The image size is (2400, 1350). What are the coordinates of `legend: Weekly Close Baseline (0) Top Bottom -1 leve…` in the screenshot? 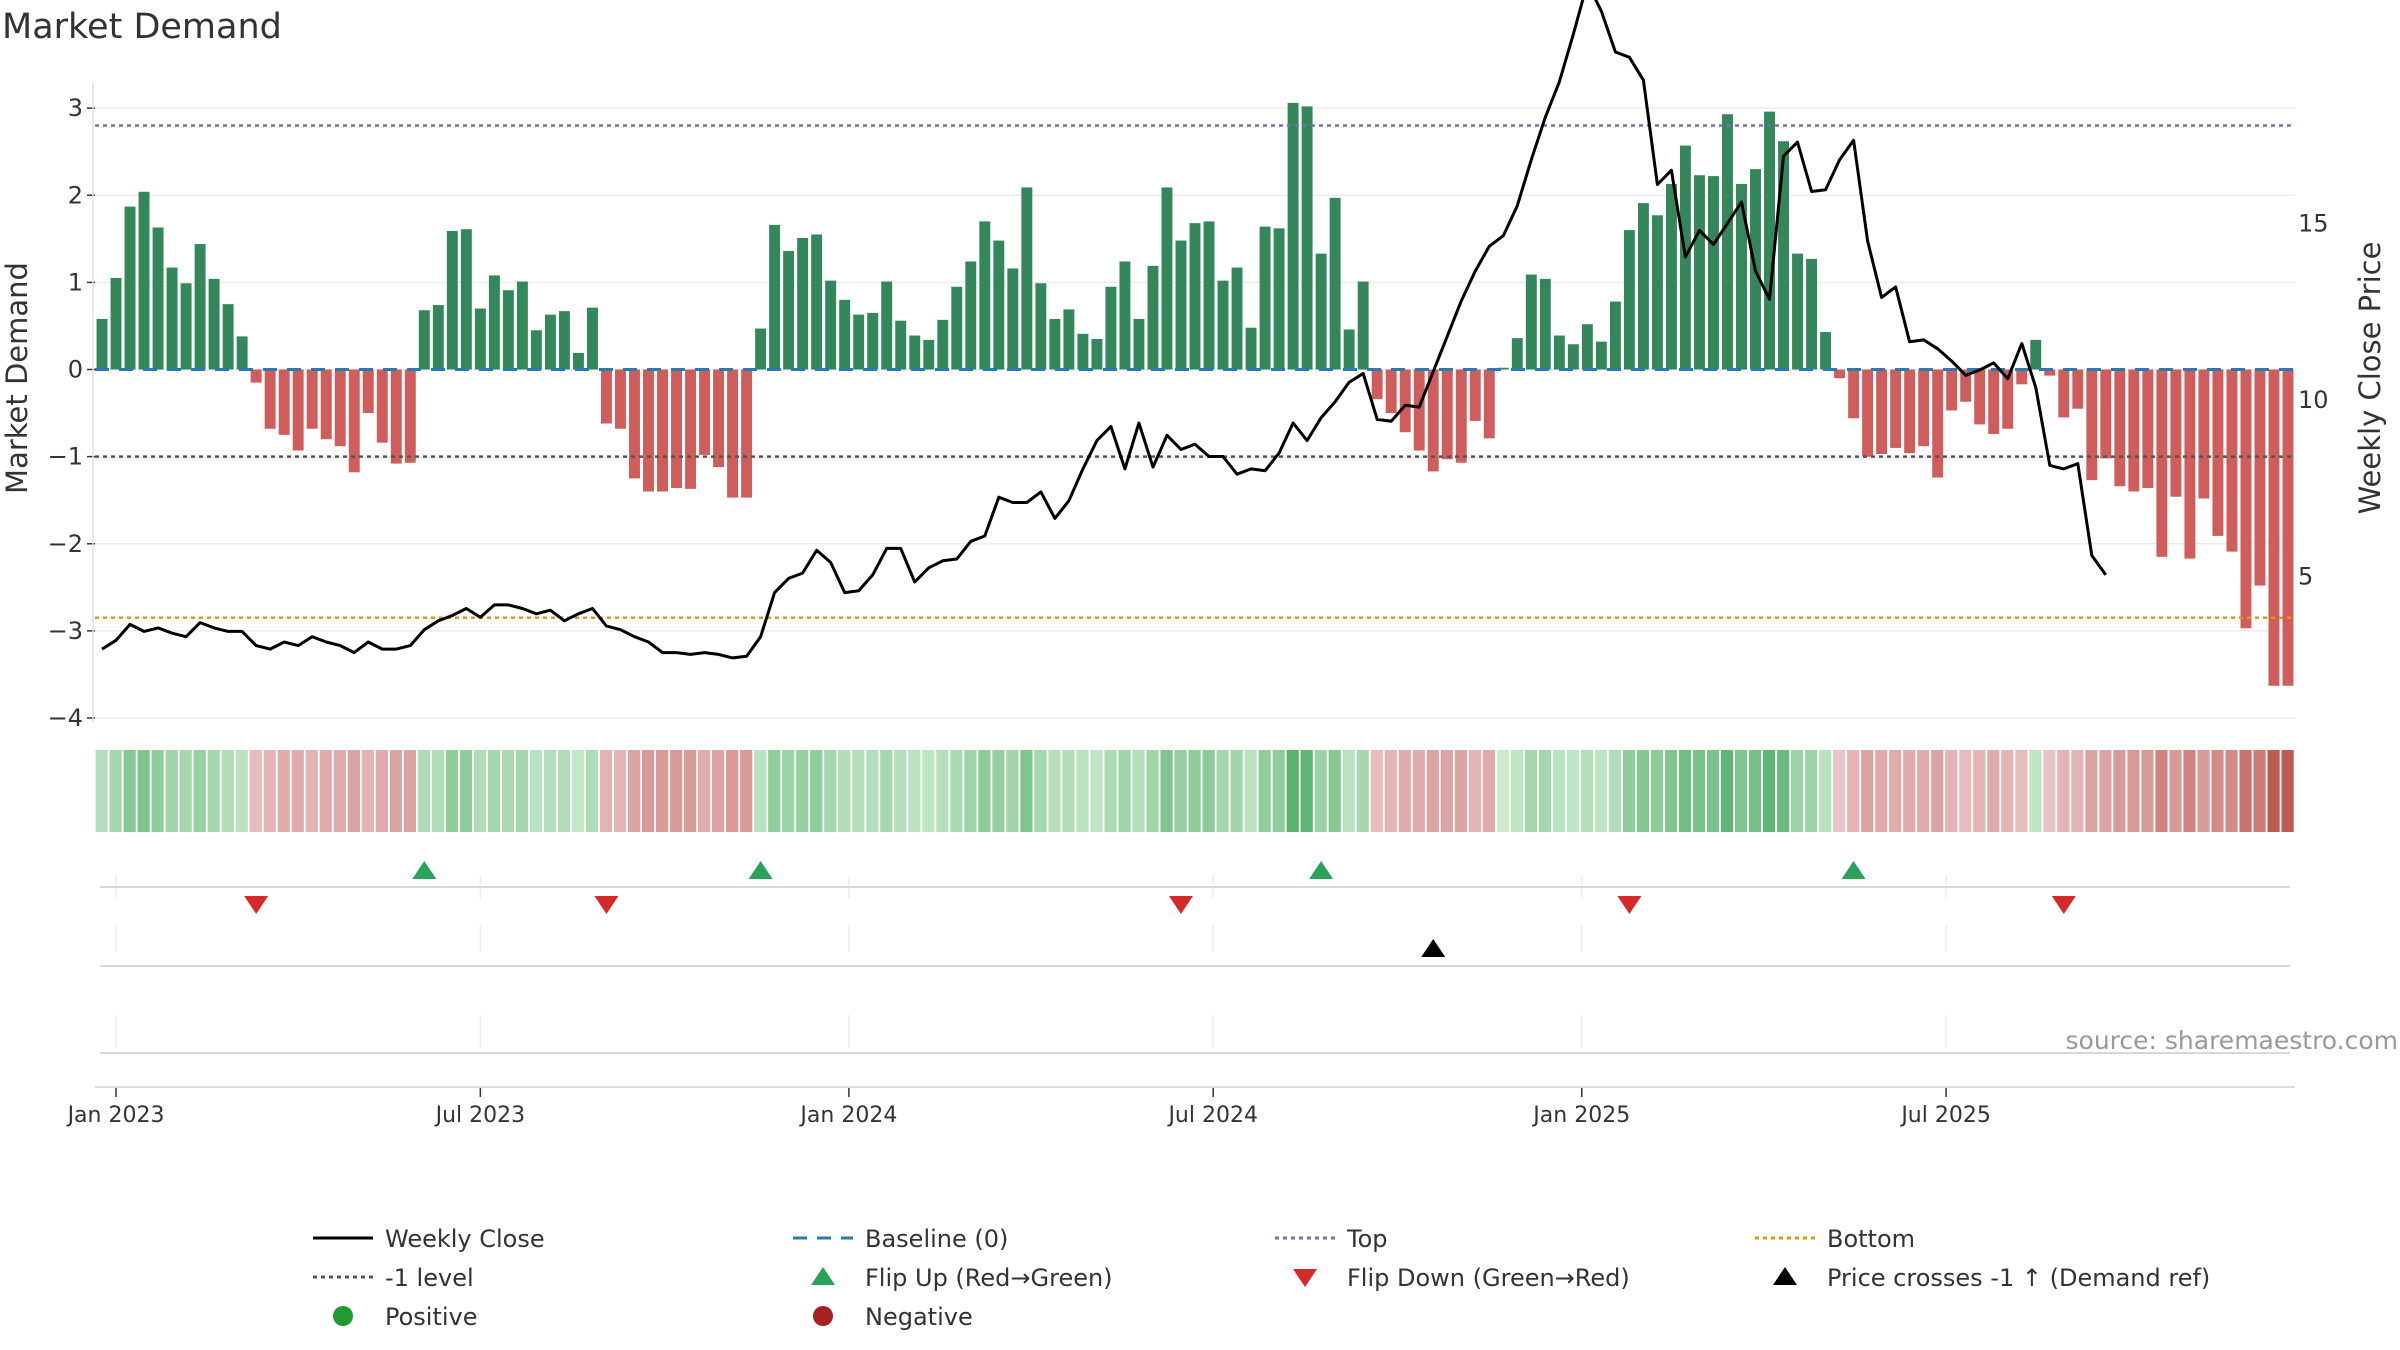 It's located at (1261, 1278).